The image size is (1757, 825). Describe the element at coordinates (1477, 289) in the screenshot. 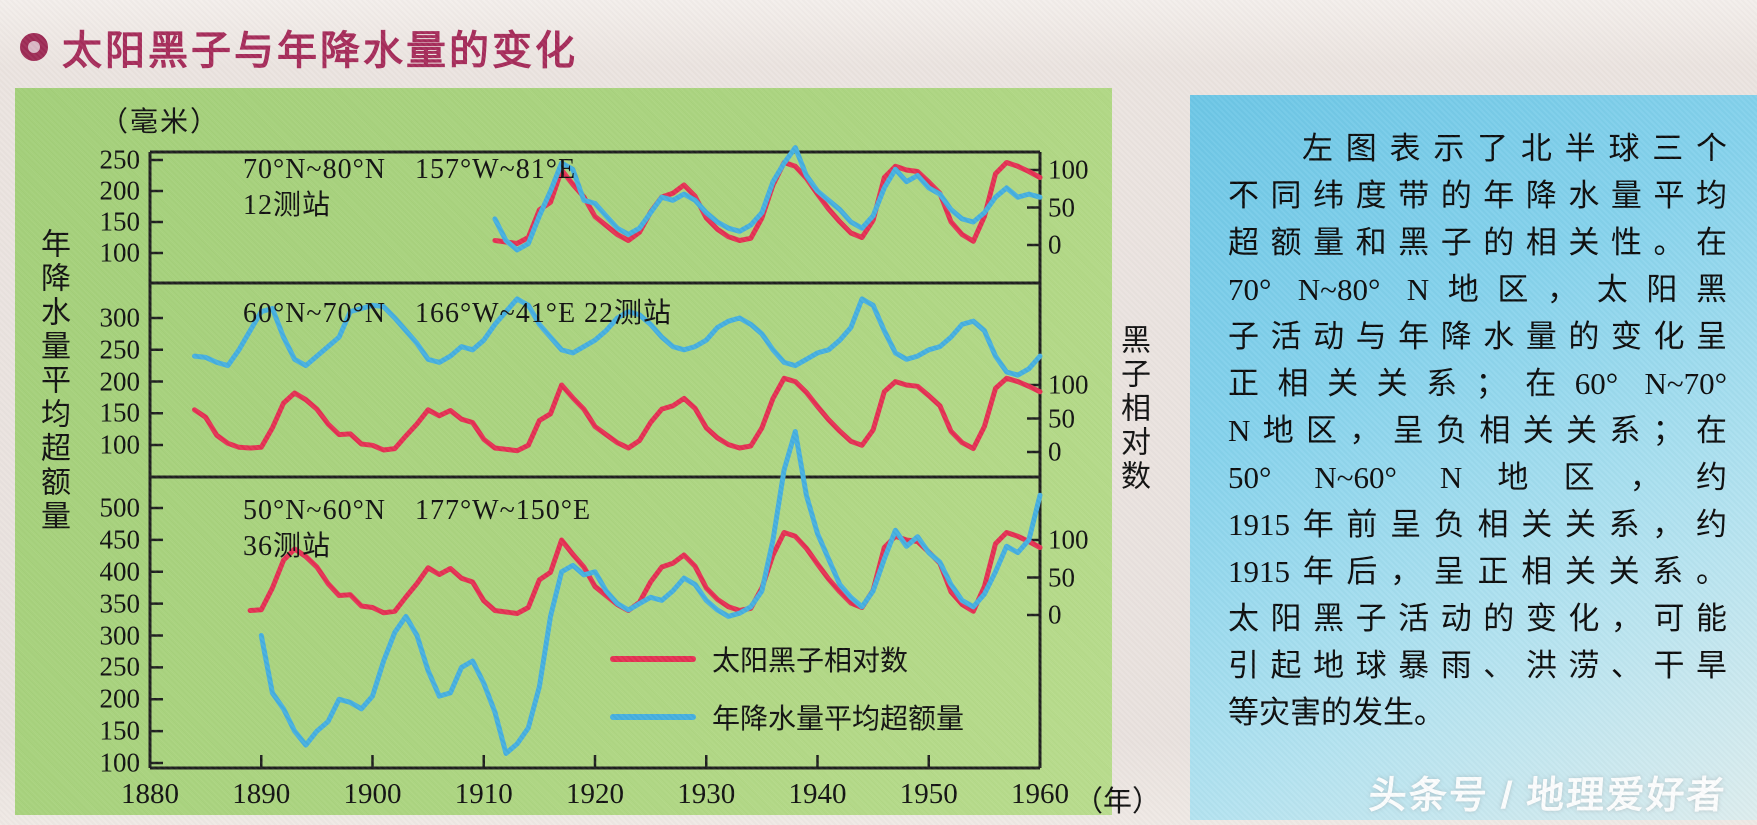

I see `info-line: 70° N~80° N地区，太阳黑` at that location.